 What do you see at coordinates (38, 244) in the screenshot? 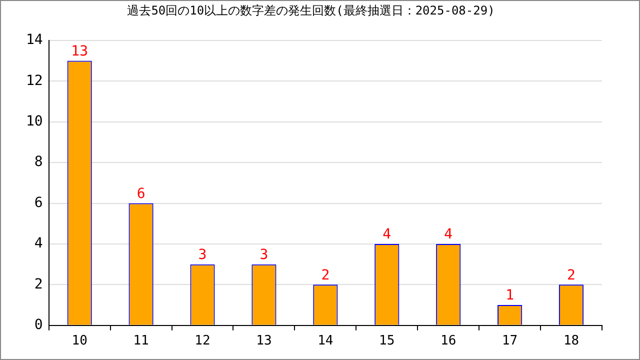
I see `y-tick-label: 4` at bounding box center [38, 244].